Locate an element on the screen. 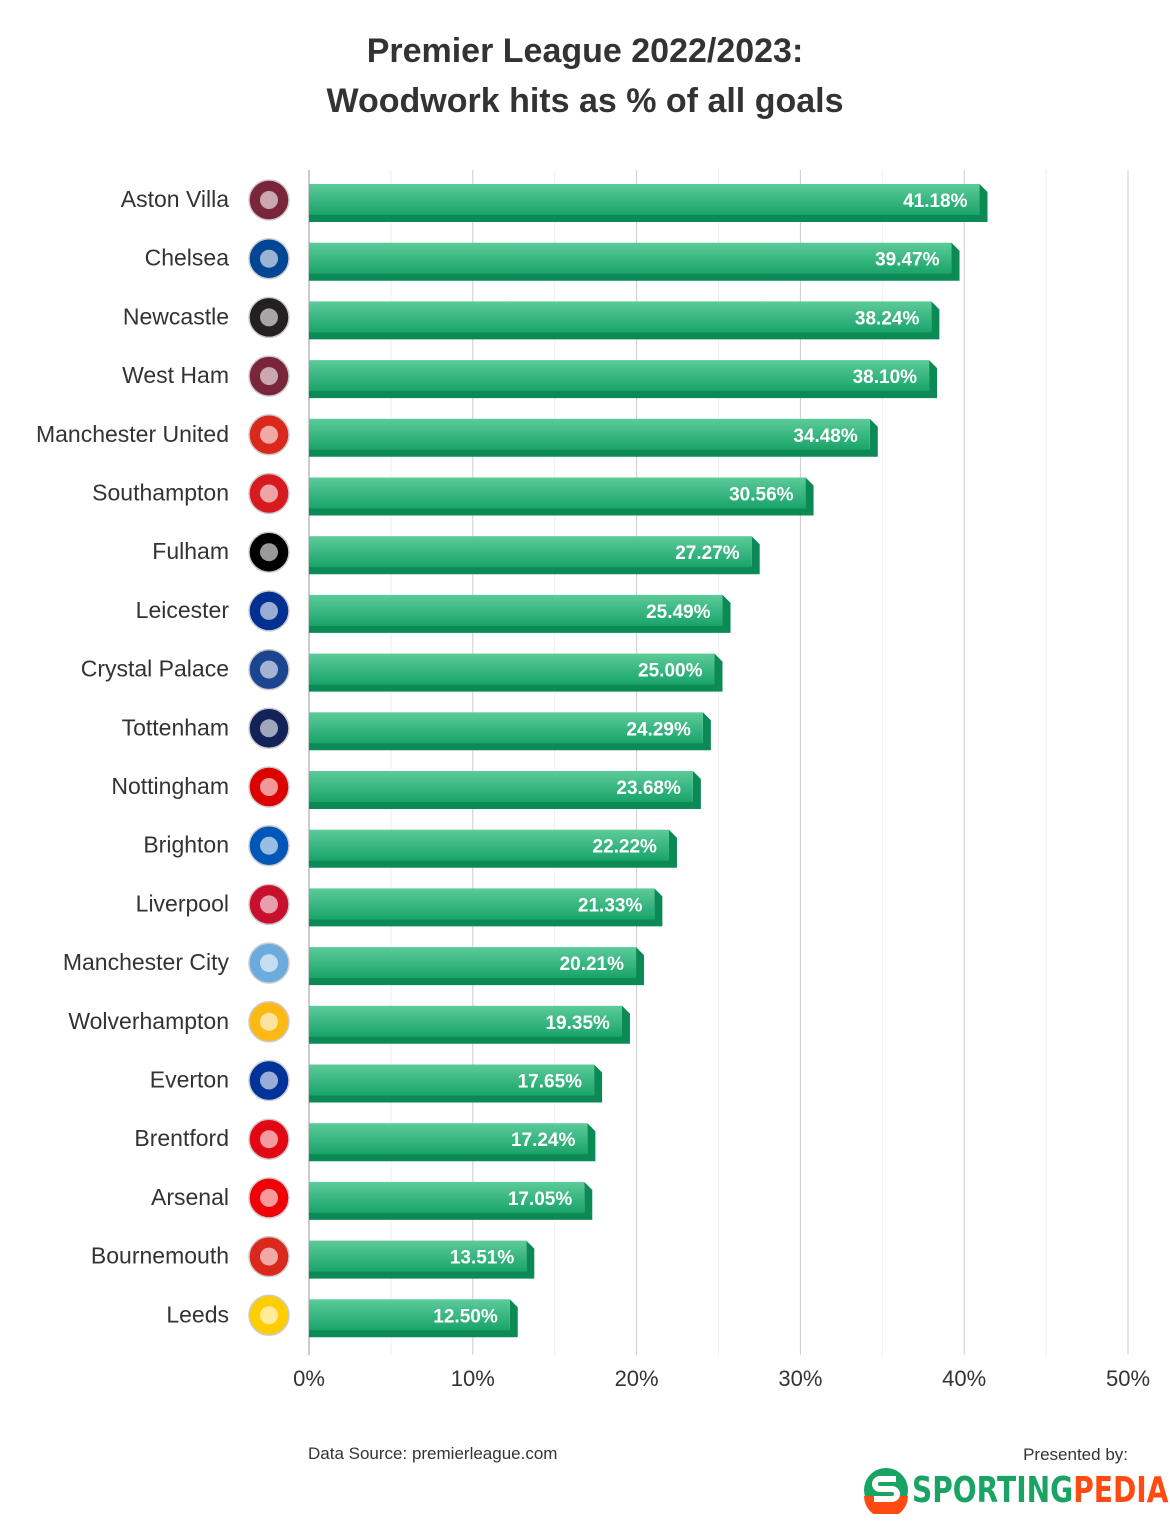  data-label: 38.10% is located at coordinates (885, 377).